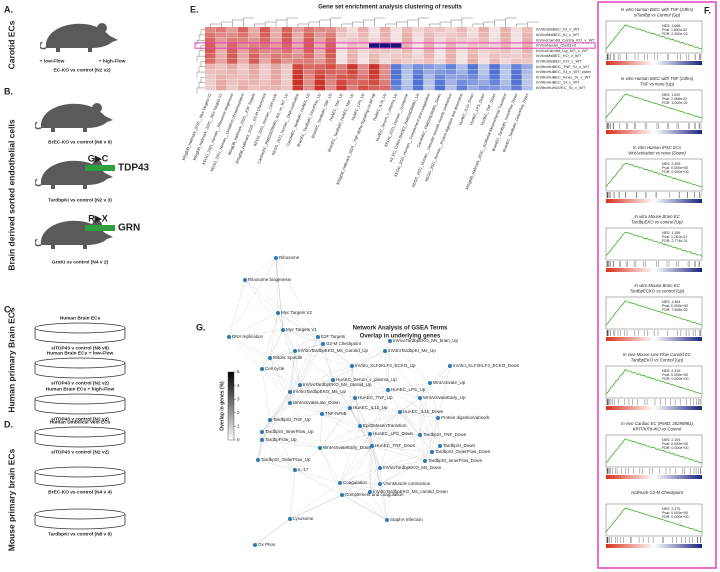  I want to click on row-label: InVivoMsBEC_KO_v_WT, so click(559, 55).